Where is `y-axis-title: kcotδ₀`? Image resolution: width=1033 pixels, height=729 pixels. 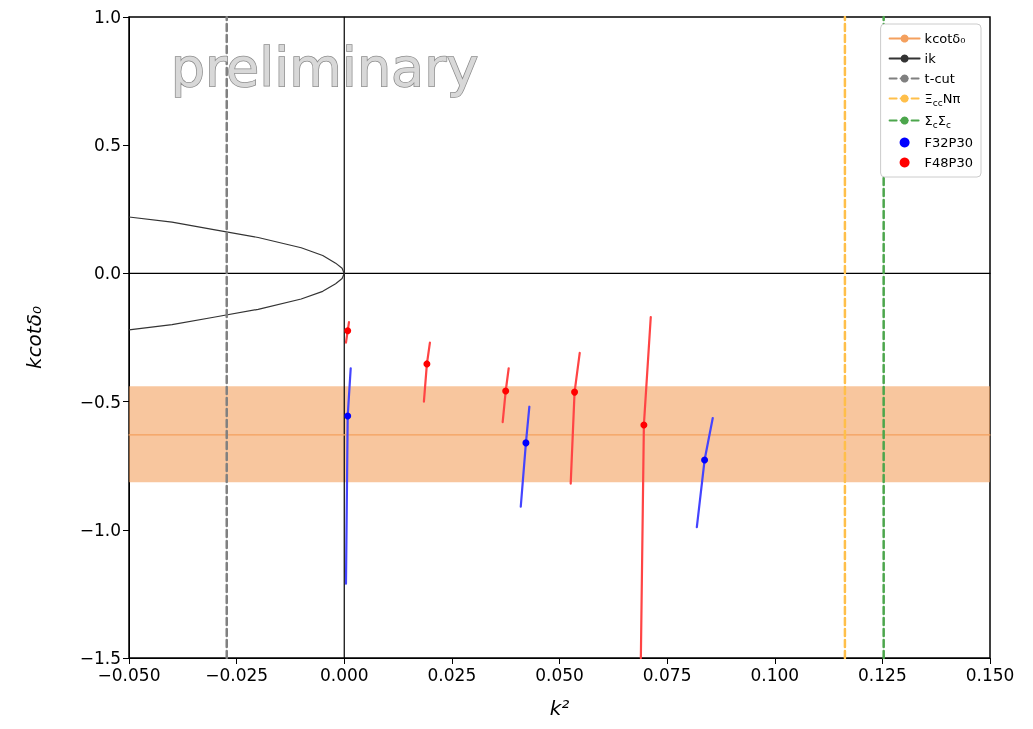 y-axis-title: kcotδ₀ is located at coordinates (34, 337).